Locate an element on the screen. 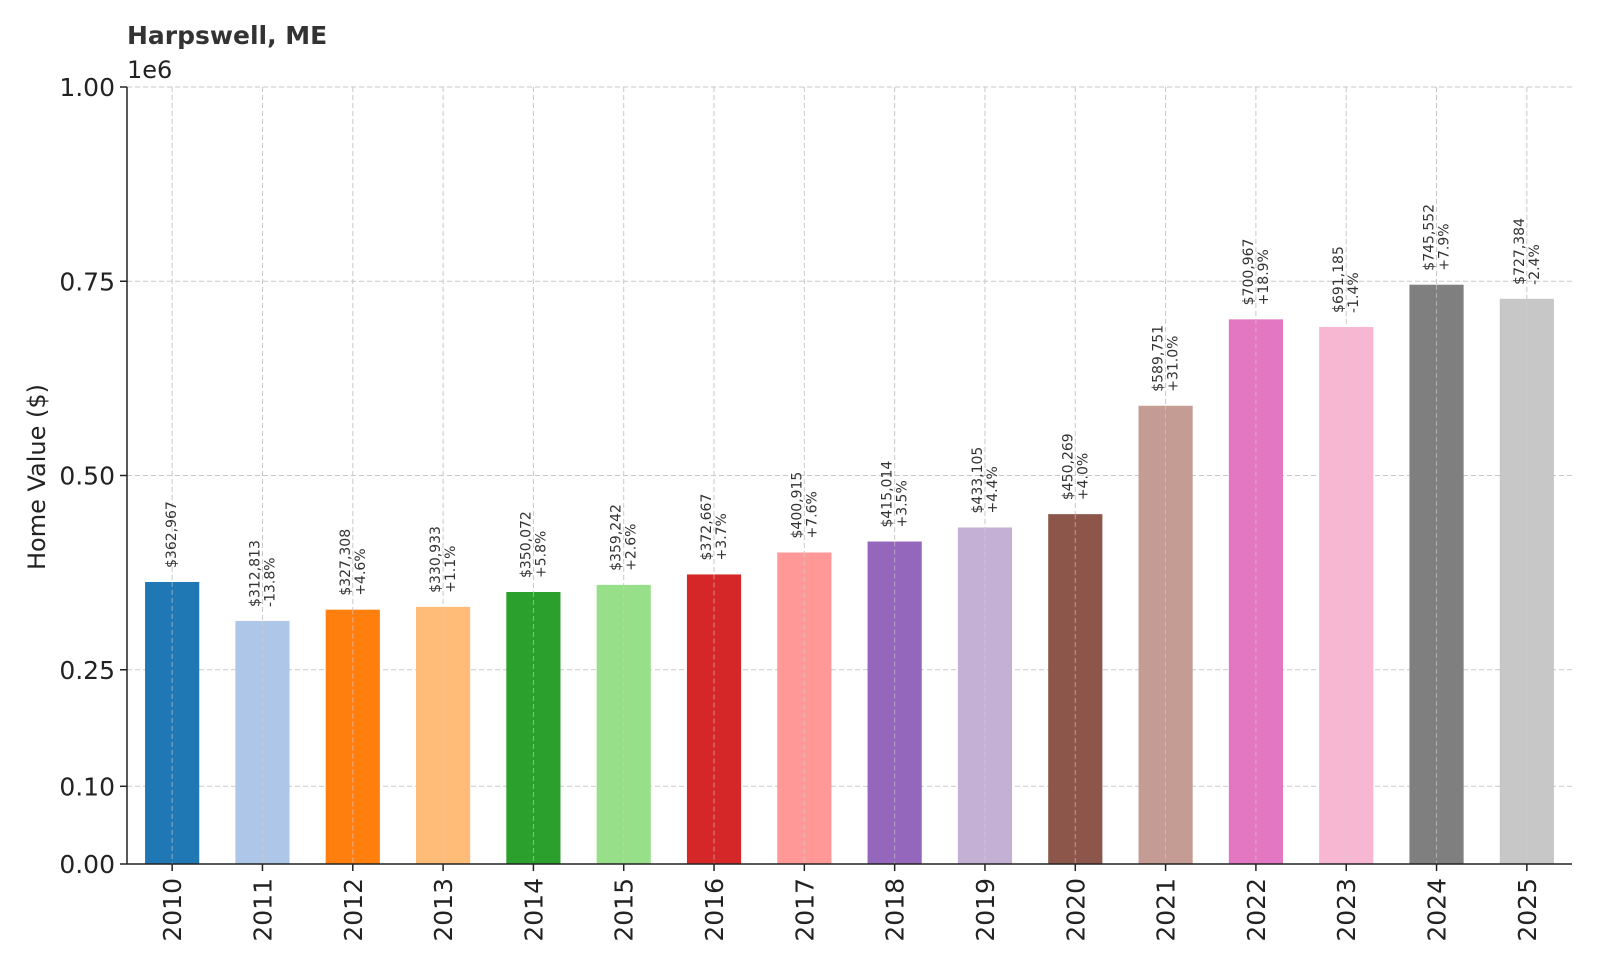 The height and width of the screenshot is (964, 1600). x-tick-label-2025: 2025 is located at coordinates (1527, 910).